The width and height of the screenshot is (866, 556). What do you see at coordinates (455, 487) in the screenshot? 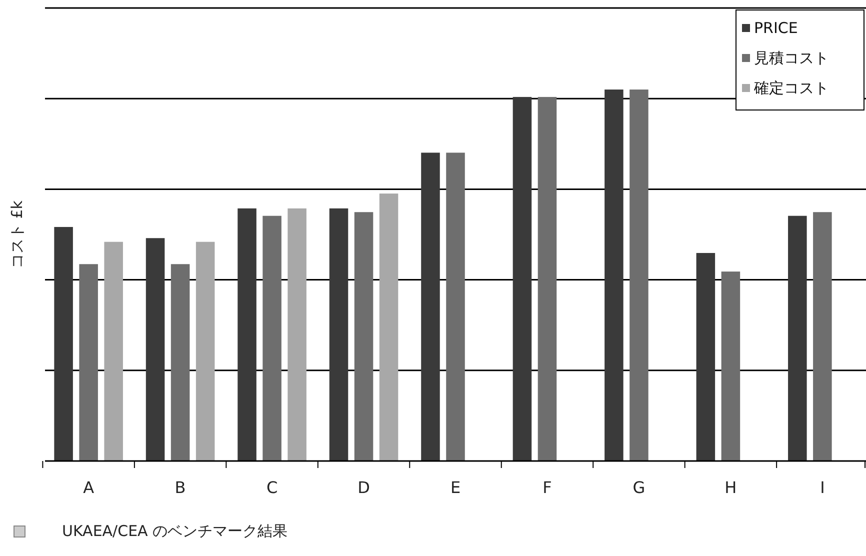
I see `x-tick-label: E` at bounding box center [455, 487].